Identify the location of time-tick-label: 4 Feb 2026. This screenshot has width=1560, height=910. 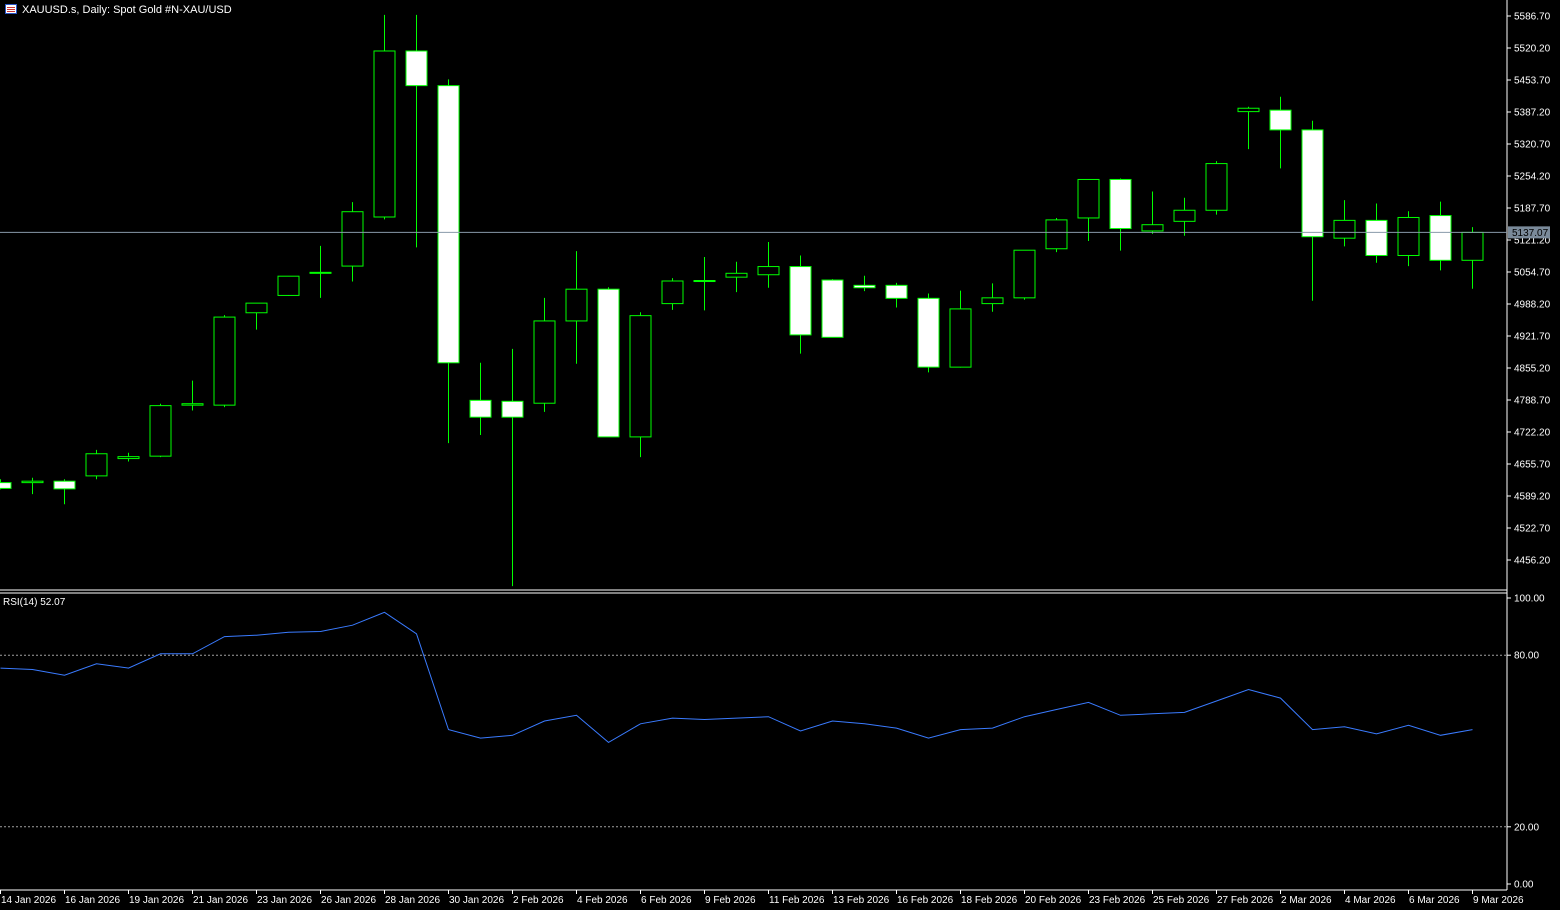
(602, 900).